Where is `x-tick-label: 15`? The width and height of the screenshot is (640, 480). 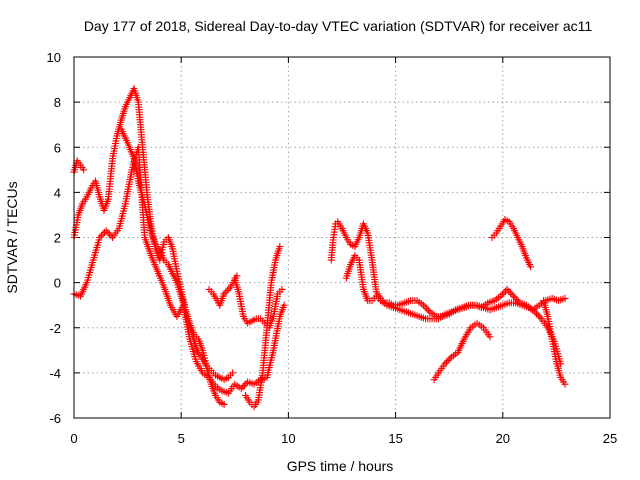
x-tick-label: 15 is located at coordinates (395, 438).